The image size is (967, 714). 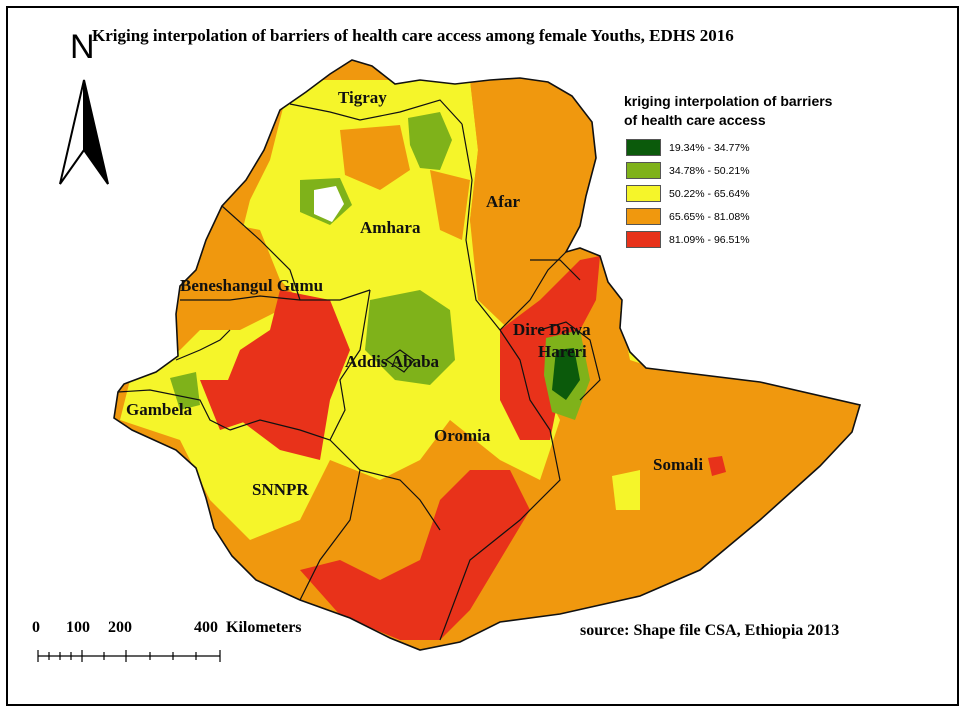 What do you see at coordinates (626, 490) in the screenshot?
I see `surface-zone-yellow-somali` at bounding box center [626, 490].